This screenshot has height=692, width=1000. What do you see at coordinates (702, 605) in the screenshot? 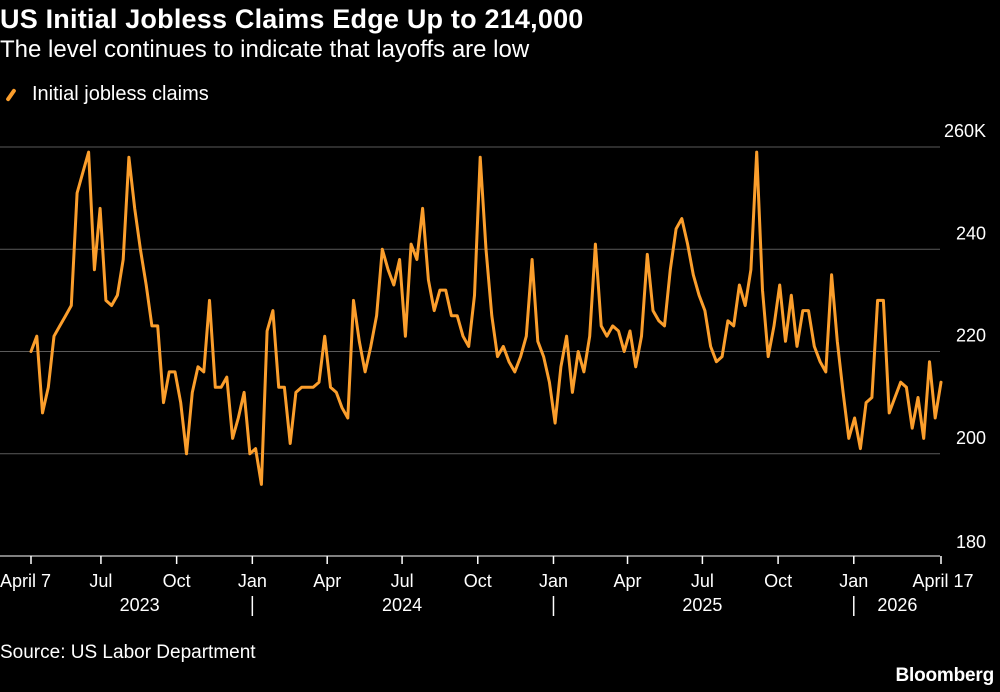
I see `year-label: 2025` at bounding box center [702, 605].